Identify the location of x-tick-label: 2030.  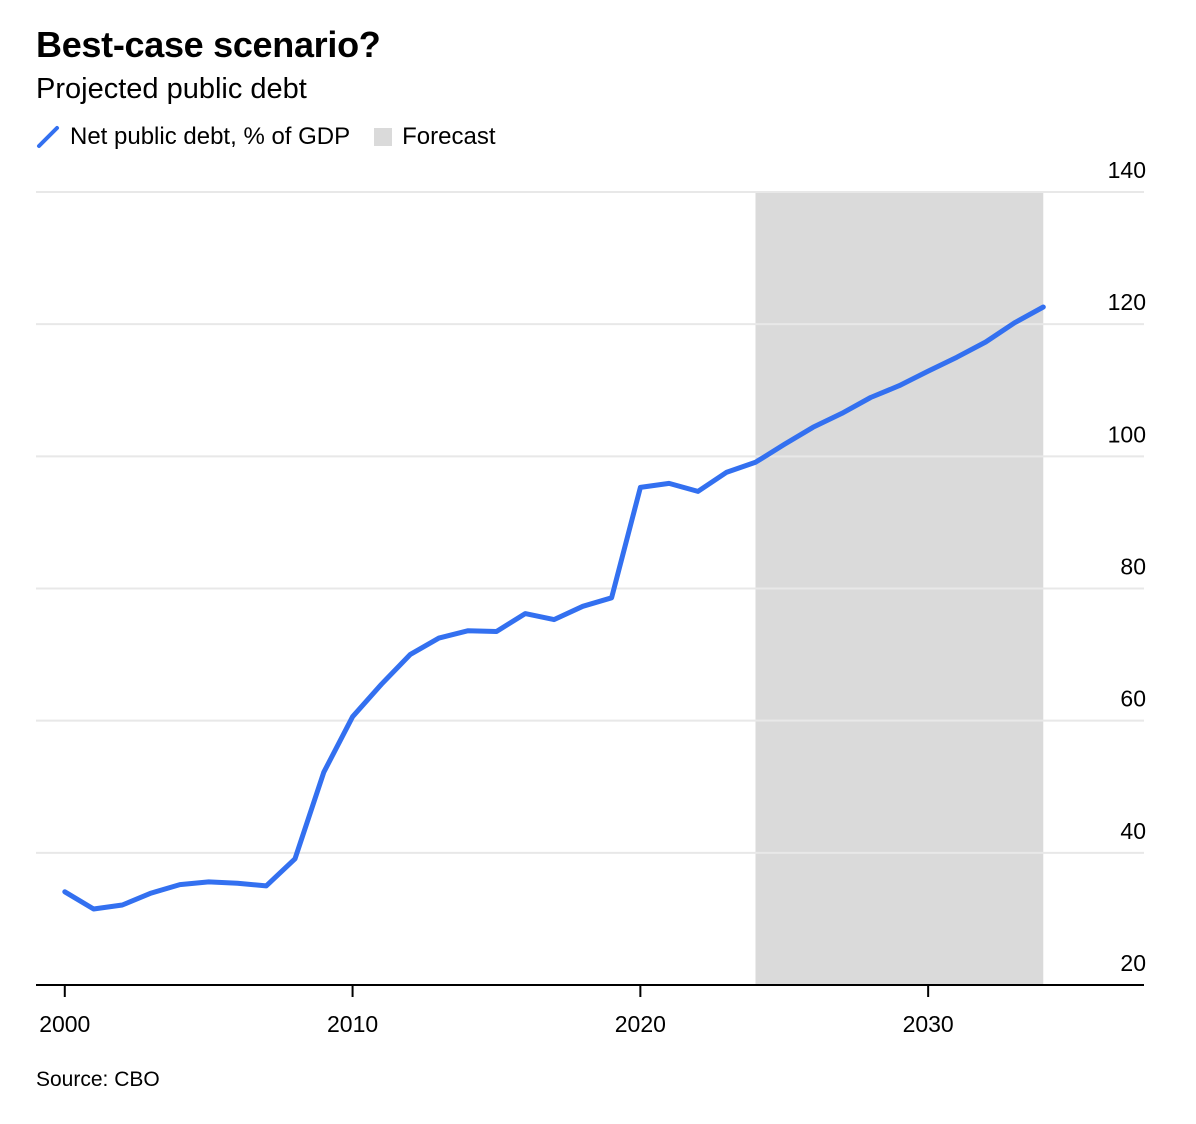
(928, 1024).